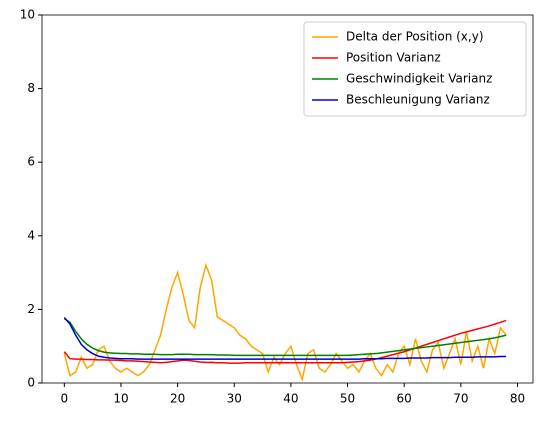 The height and width of the screenshot is (422, 543). I want to click on legend-label: Delta der Position (x,y), so click(415, 37).